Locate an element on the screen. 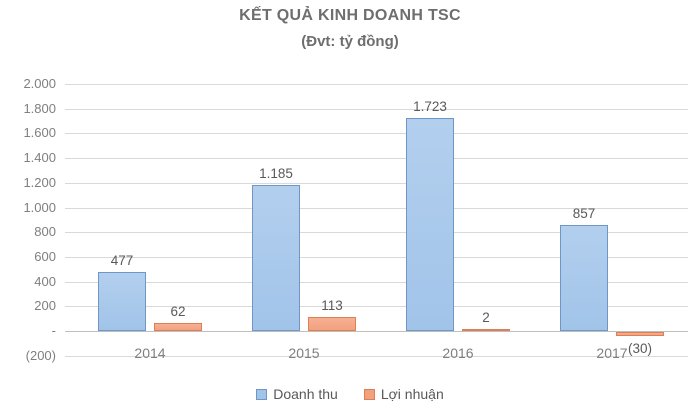 This screenshot has height=414, width=700. page-subtitle: (Đvt: tỷ đồng) is located at coordinates (350, 41).